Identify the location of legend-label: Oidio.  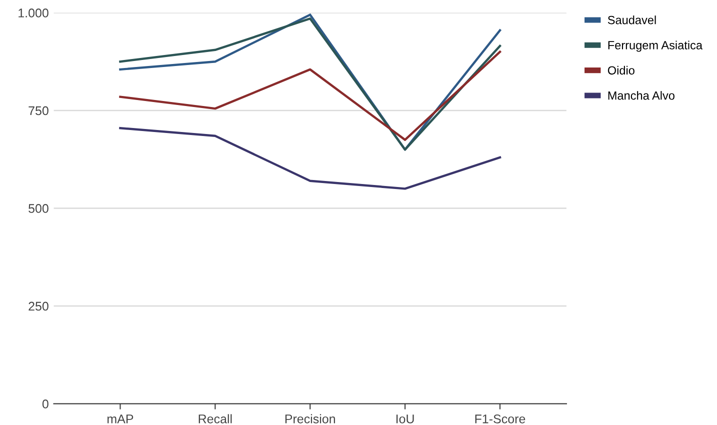
(621, 70).